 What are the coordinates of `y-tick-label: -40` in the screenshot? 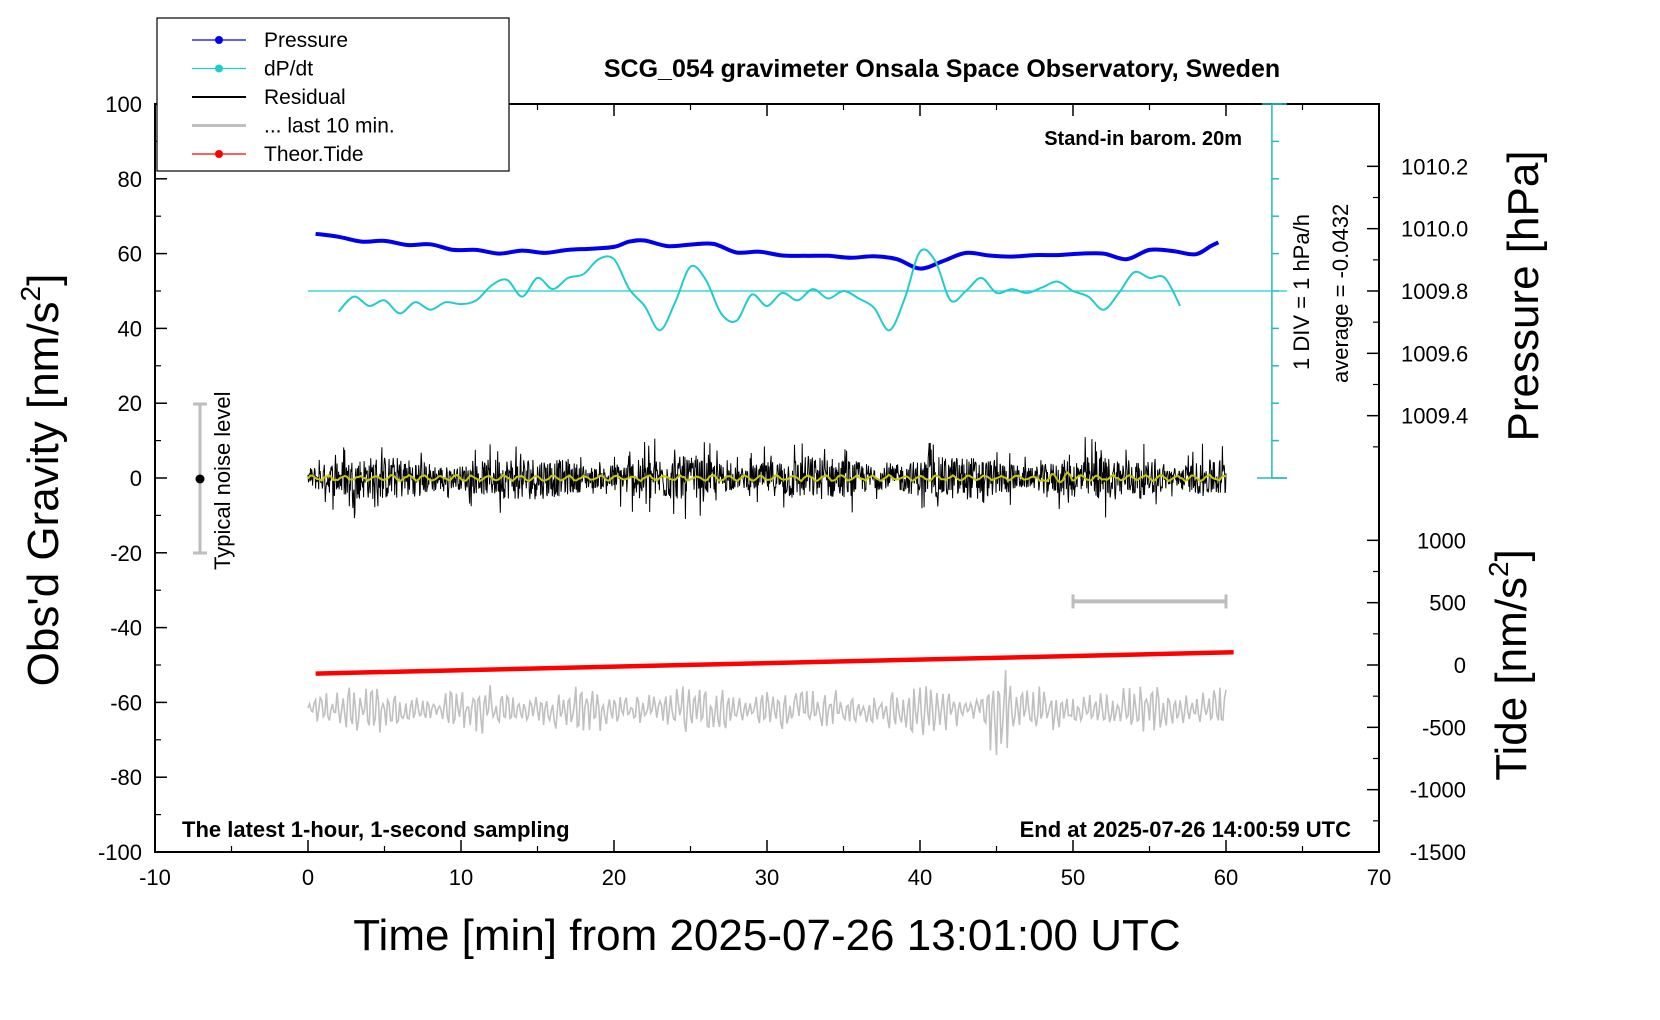 It's located at (126, 628).